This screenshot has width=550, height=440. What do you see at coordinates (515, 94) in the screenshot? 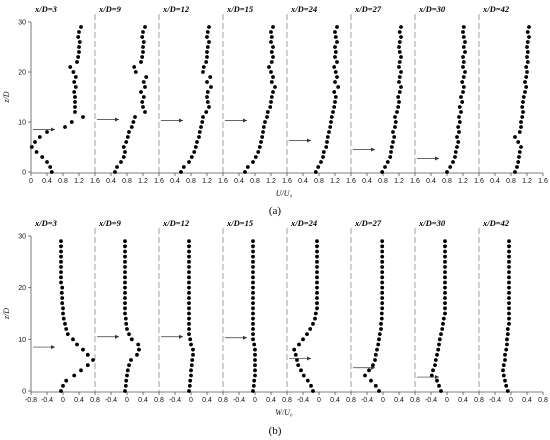
I see `subplot-8: 0.4 0.8 1.2 1.6 x/D=42` at bounding box center [515, 94].